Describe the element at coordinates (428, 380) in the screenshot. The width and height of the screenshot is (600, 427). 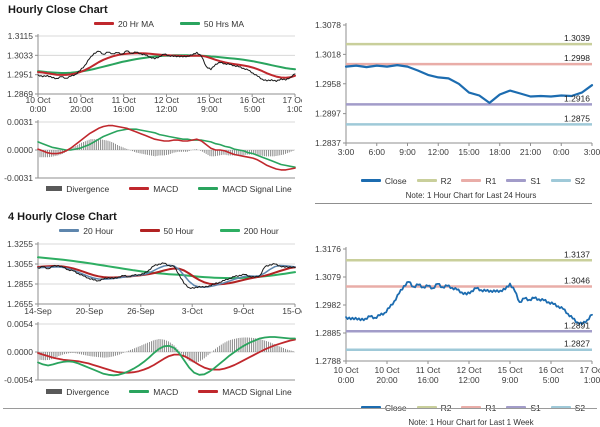
I see `svg-text: 16:00` at that location.